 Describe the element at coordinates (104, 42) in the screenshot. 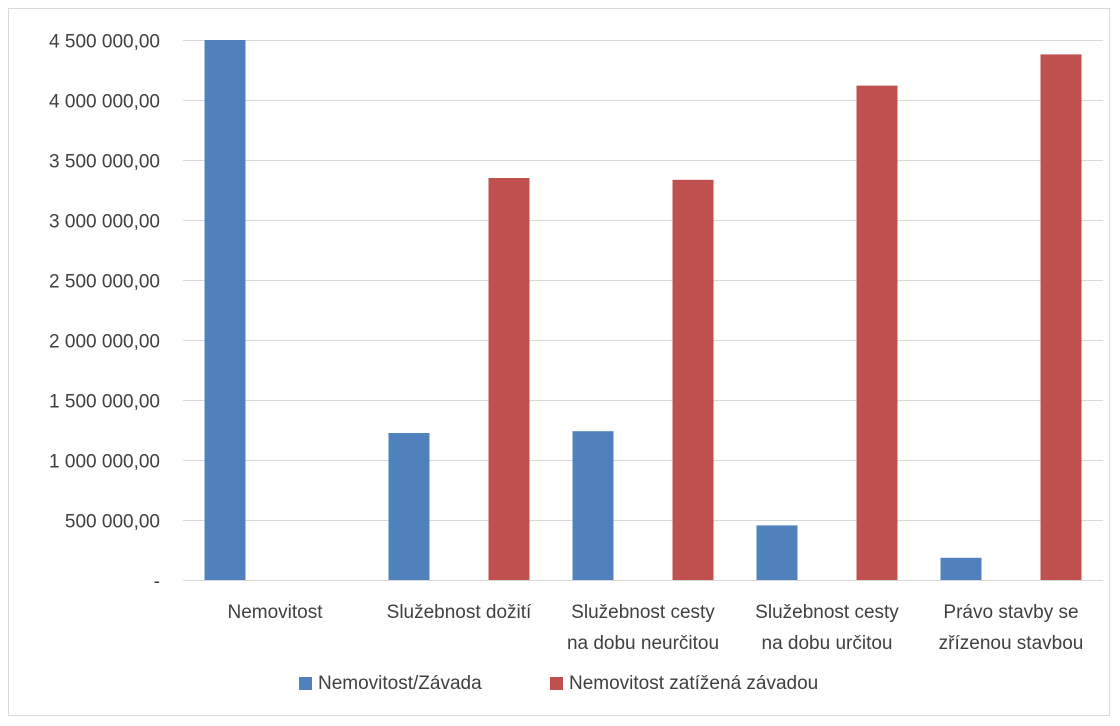

I see `y-tick-label: 4 500 000,00` at that location.